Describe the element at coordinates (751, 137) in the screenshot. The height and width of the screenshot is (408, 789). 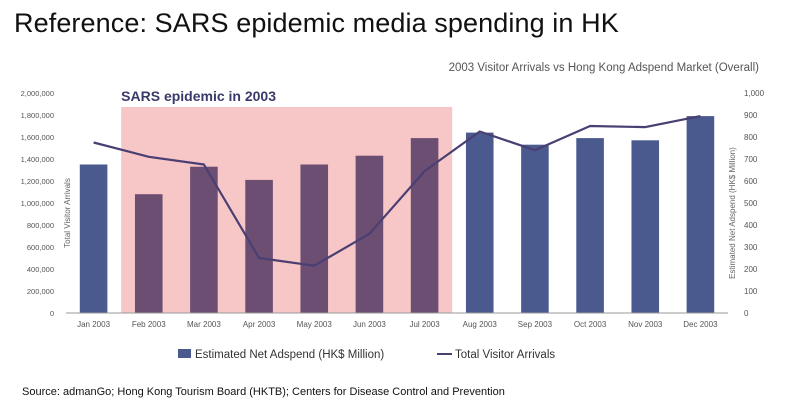
I see `right-tick-label: 800` at that location.